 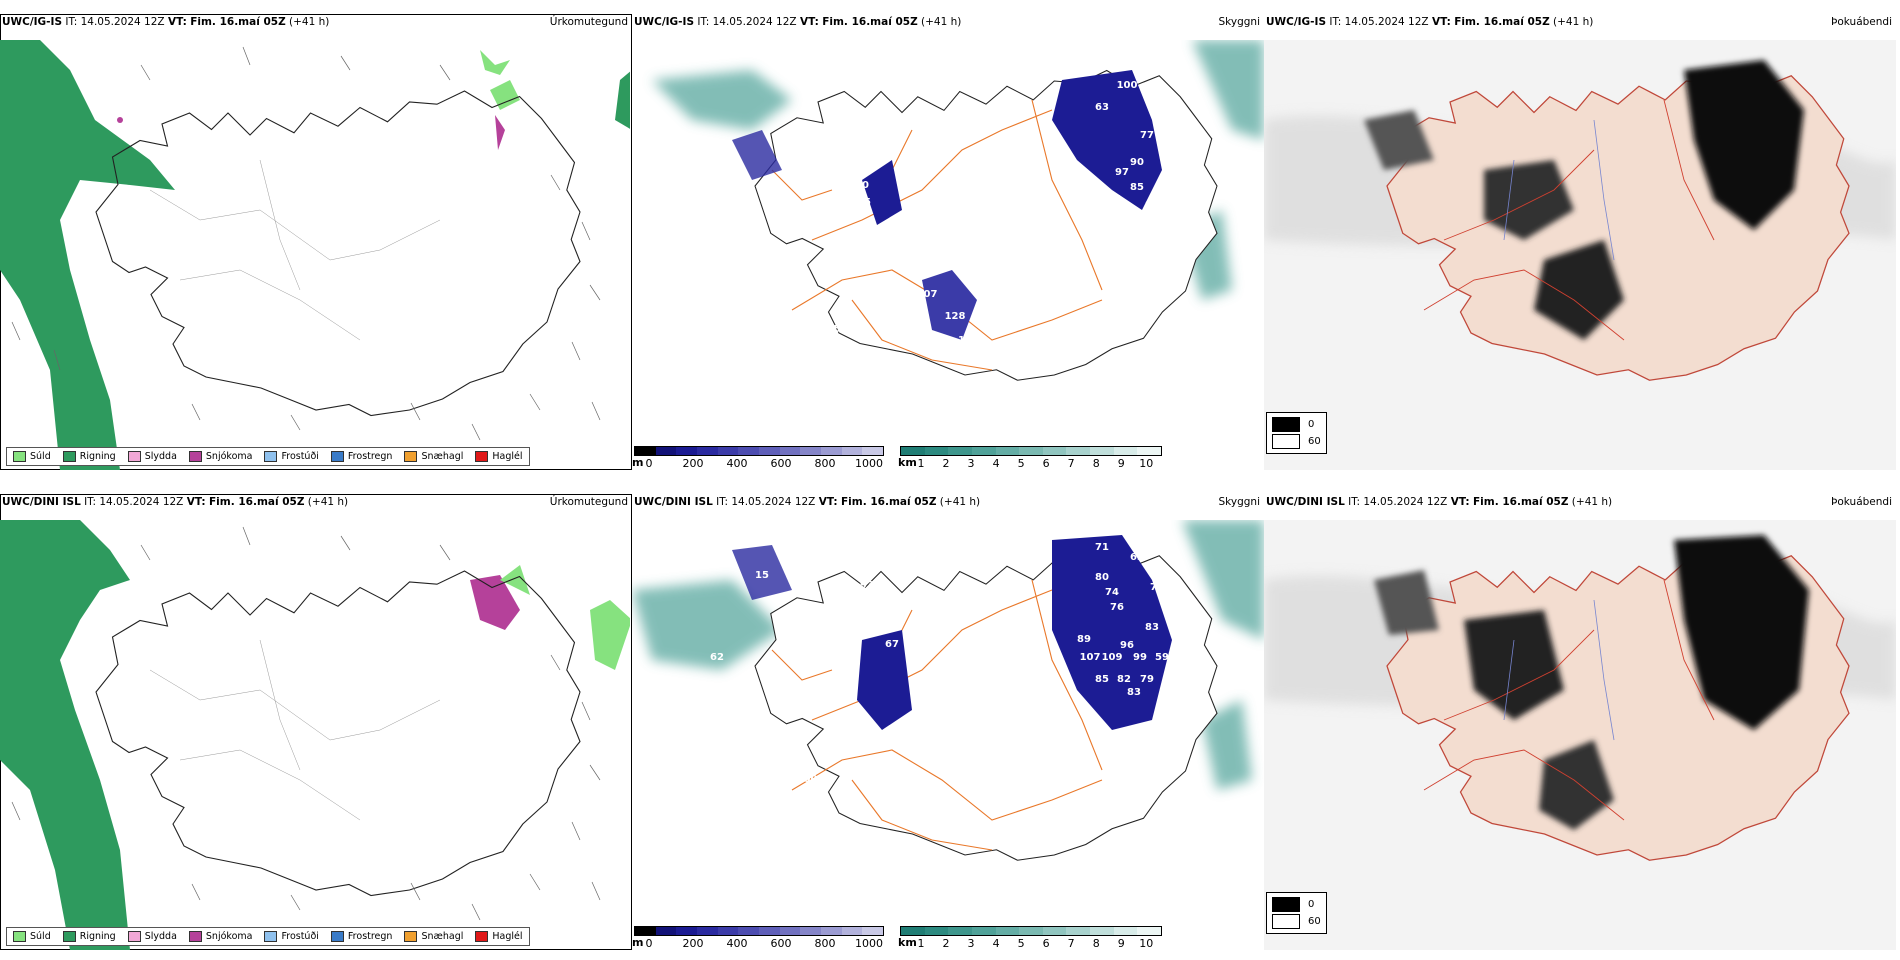 I want to click on legend-item: Súld, so click(x=32, y=456).